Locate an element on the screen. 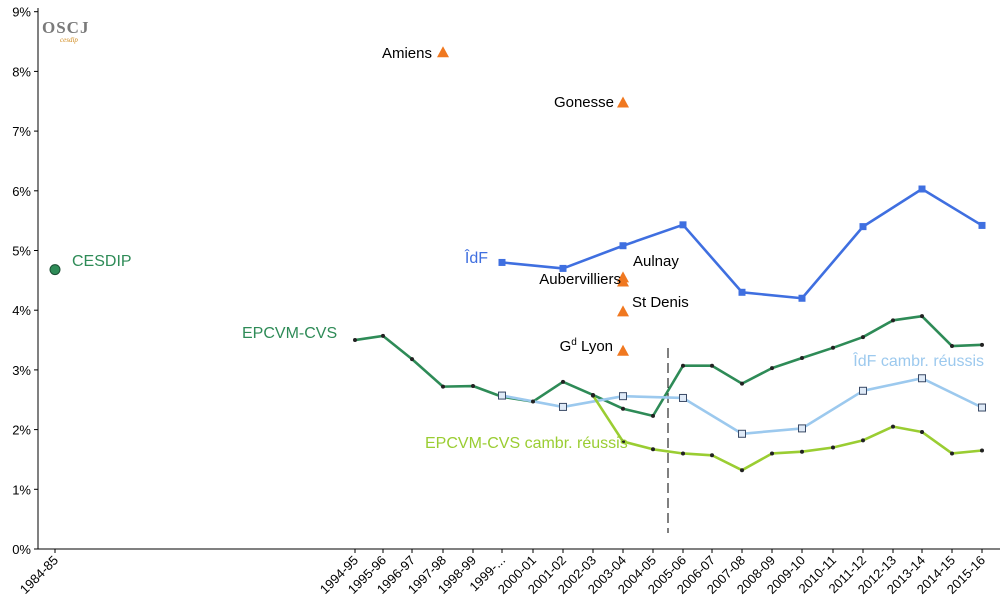  y-tick-label: 2% is located at coordinates (21, 430).